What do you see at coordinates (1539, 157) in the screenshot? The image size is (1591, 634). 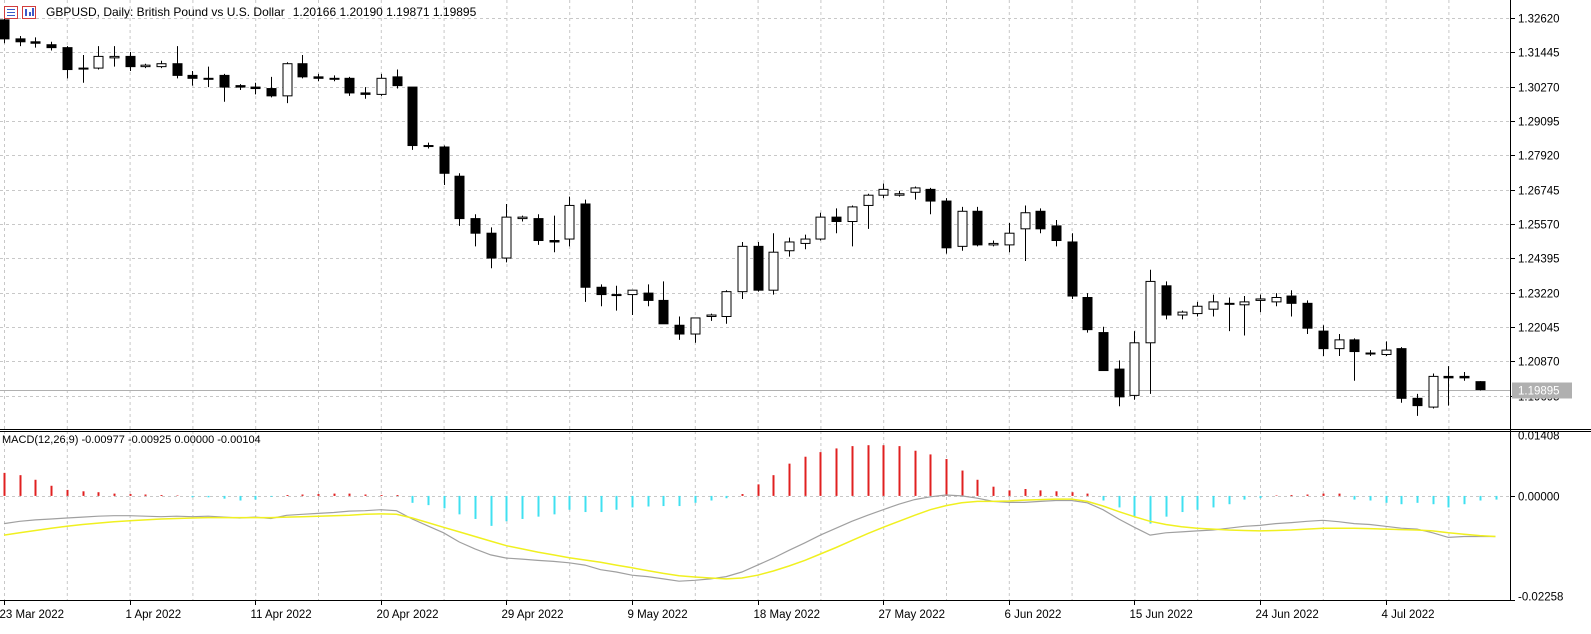 I see `price-tick-label: 1.27920` at bounding box center [1539, 157].